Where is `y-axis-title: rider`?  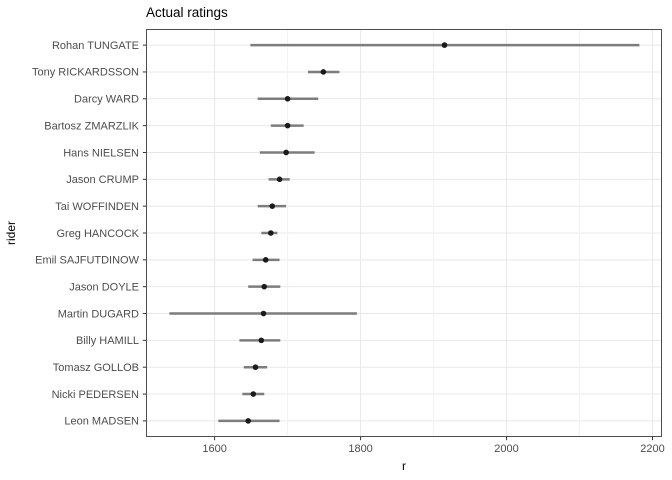 y-axis-title: rider is located at coordinates (11, 233).